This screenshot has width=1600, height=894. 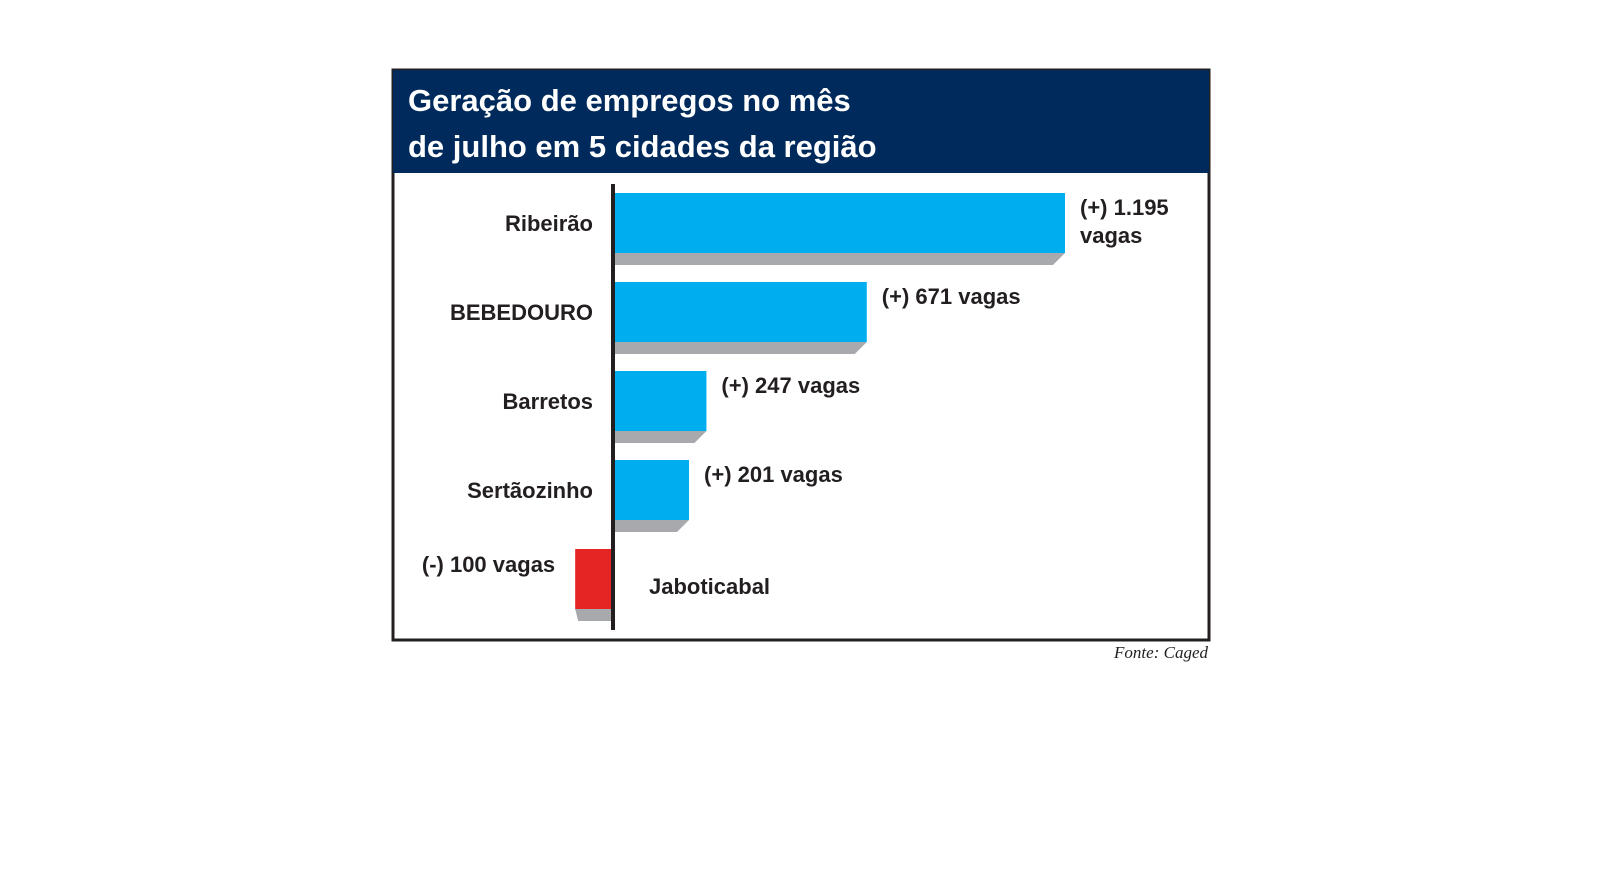 What do you see at coordinates (594, 615) in the screenshot?
I see `bar-shadow-jaboticabal` at bounding box center [594, 615].